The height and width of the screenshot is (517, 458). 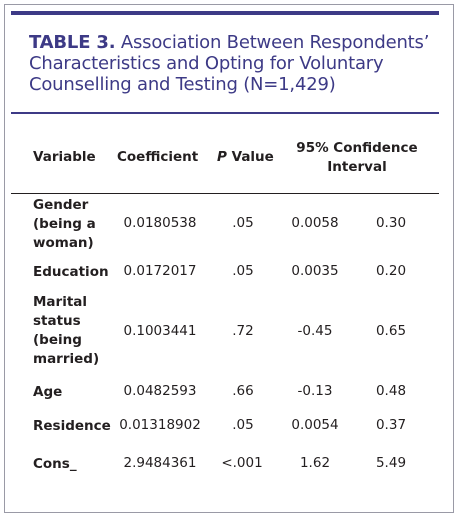 I want to click on top-accent-bar, so click(x=225, y=13).